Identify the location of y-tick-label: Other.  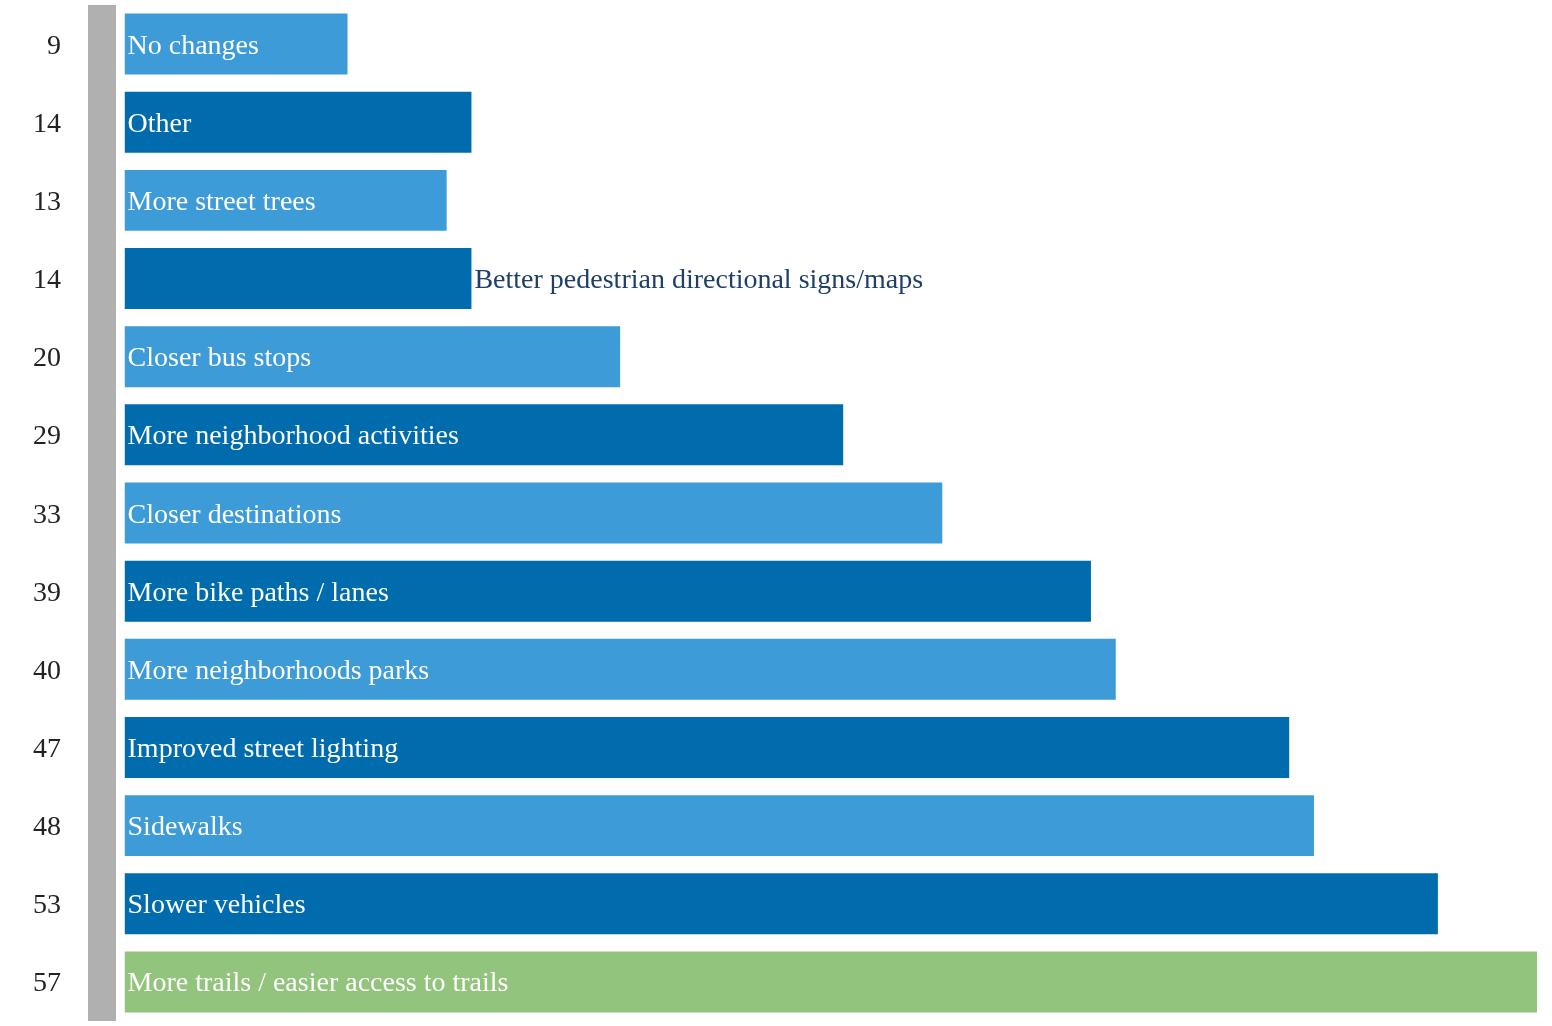
(159, 122).